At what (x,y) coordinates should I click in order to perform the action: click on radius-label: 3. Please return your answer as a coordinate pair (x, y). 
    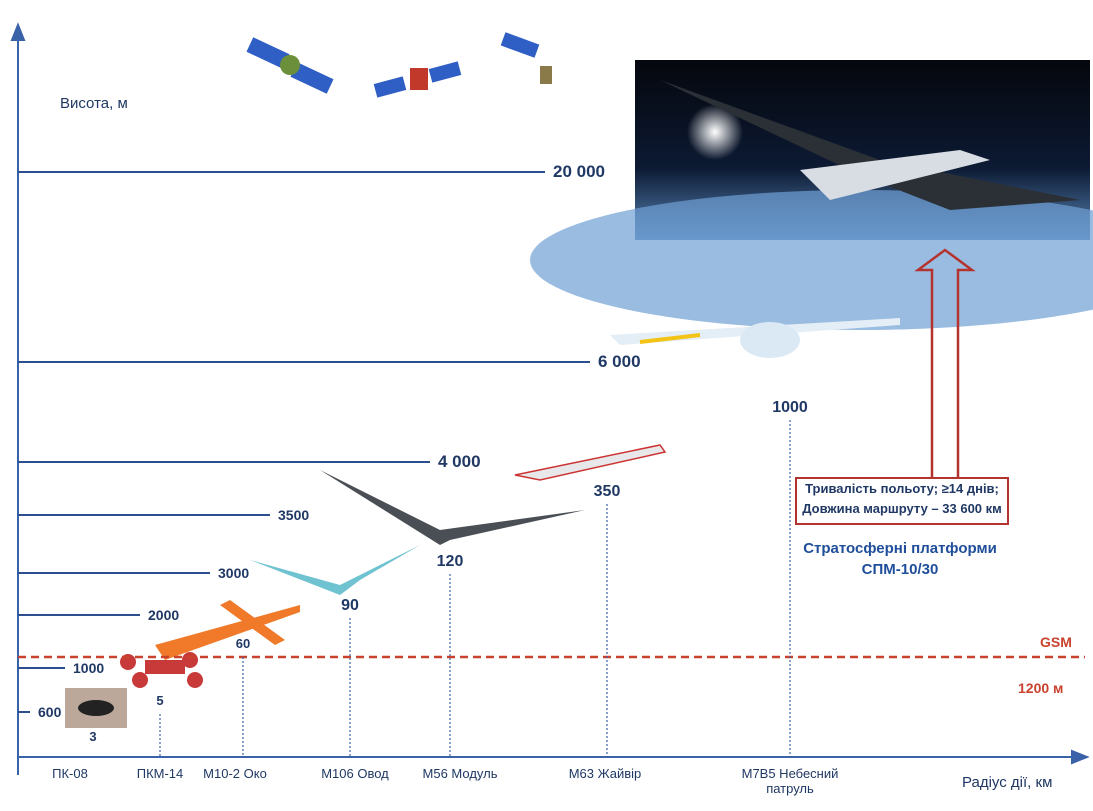
    Looking at the image, I should click on (93, 736).